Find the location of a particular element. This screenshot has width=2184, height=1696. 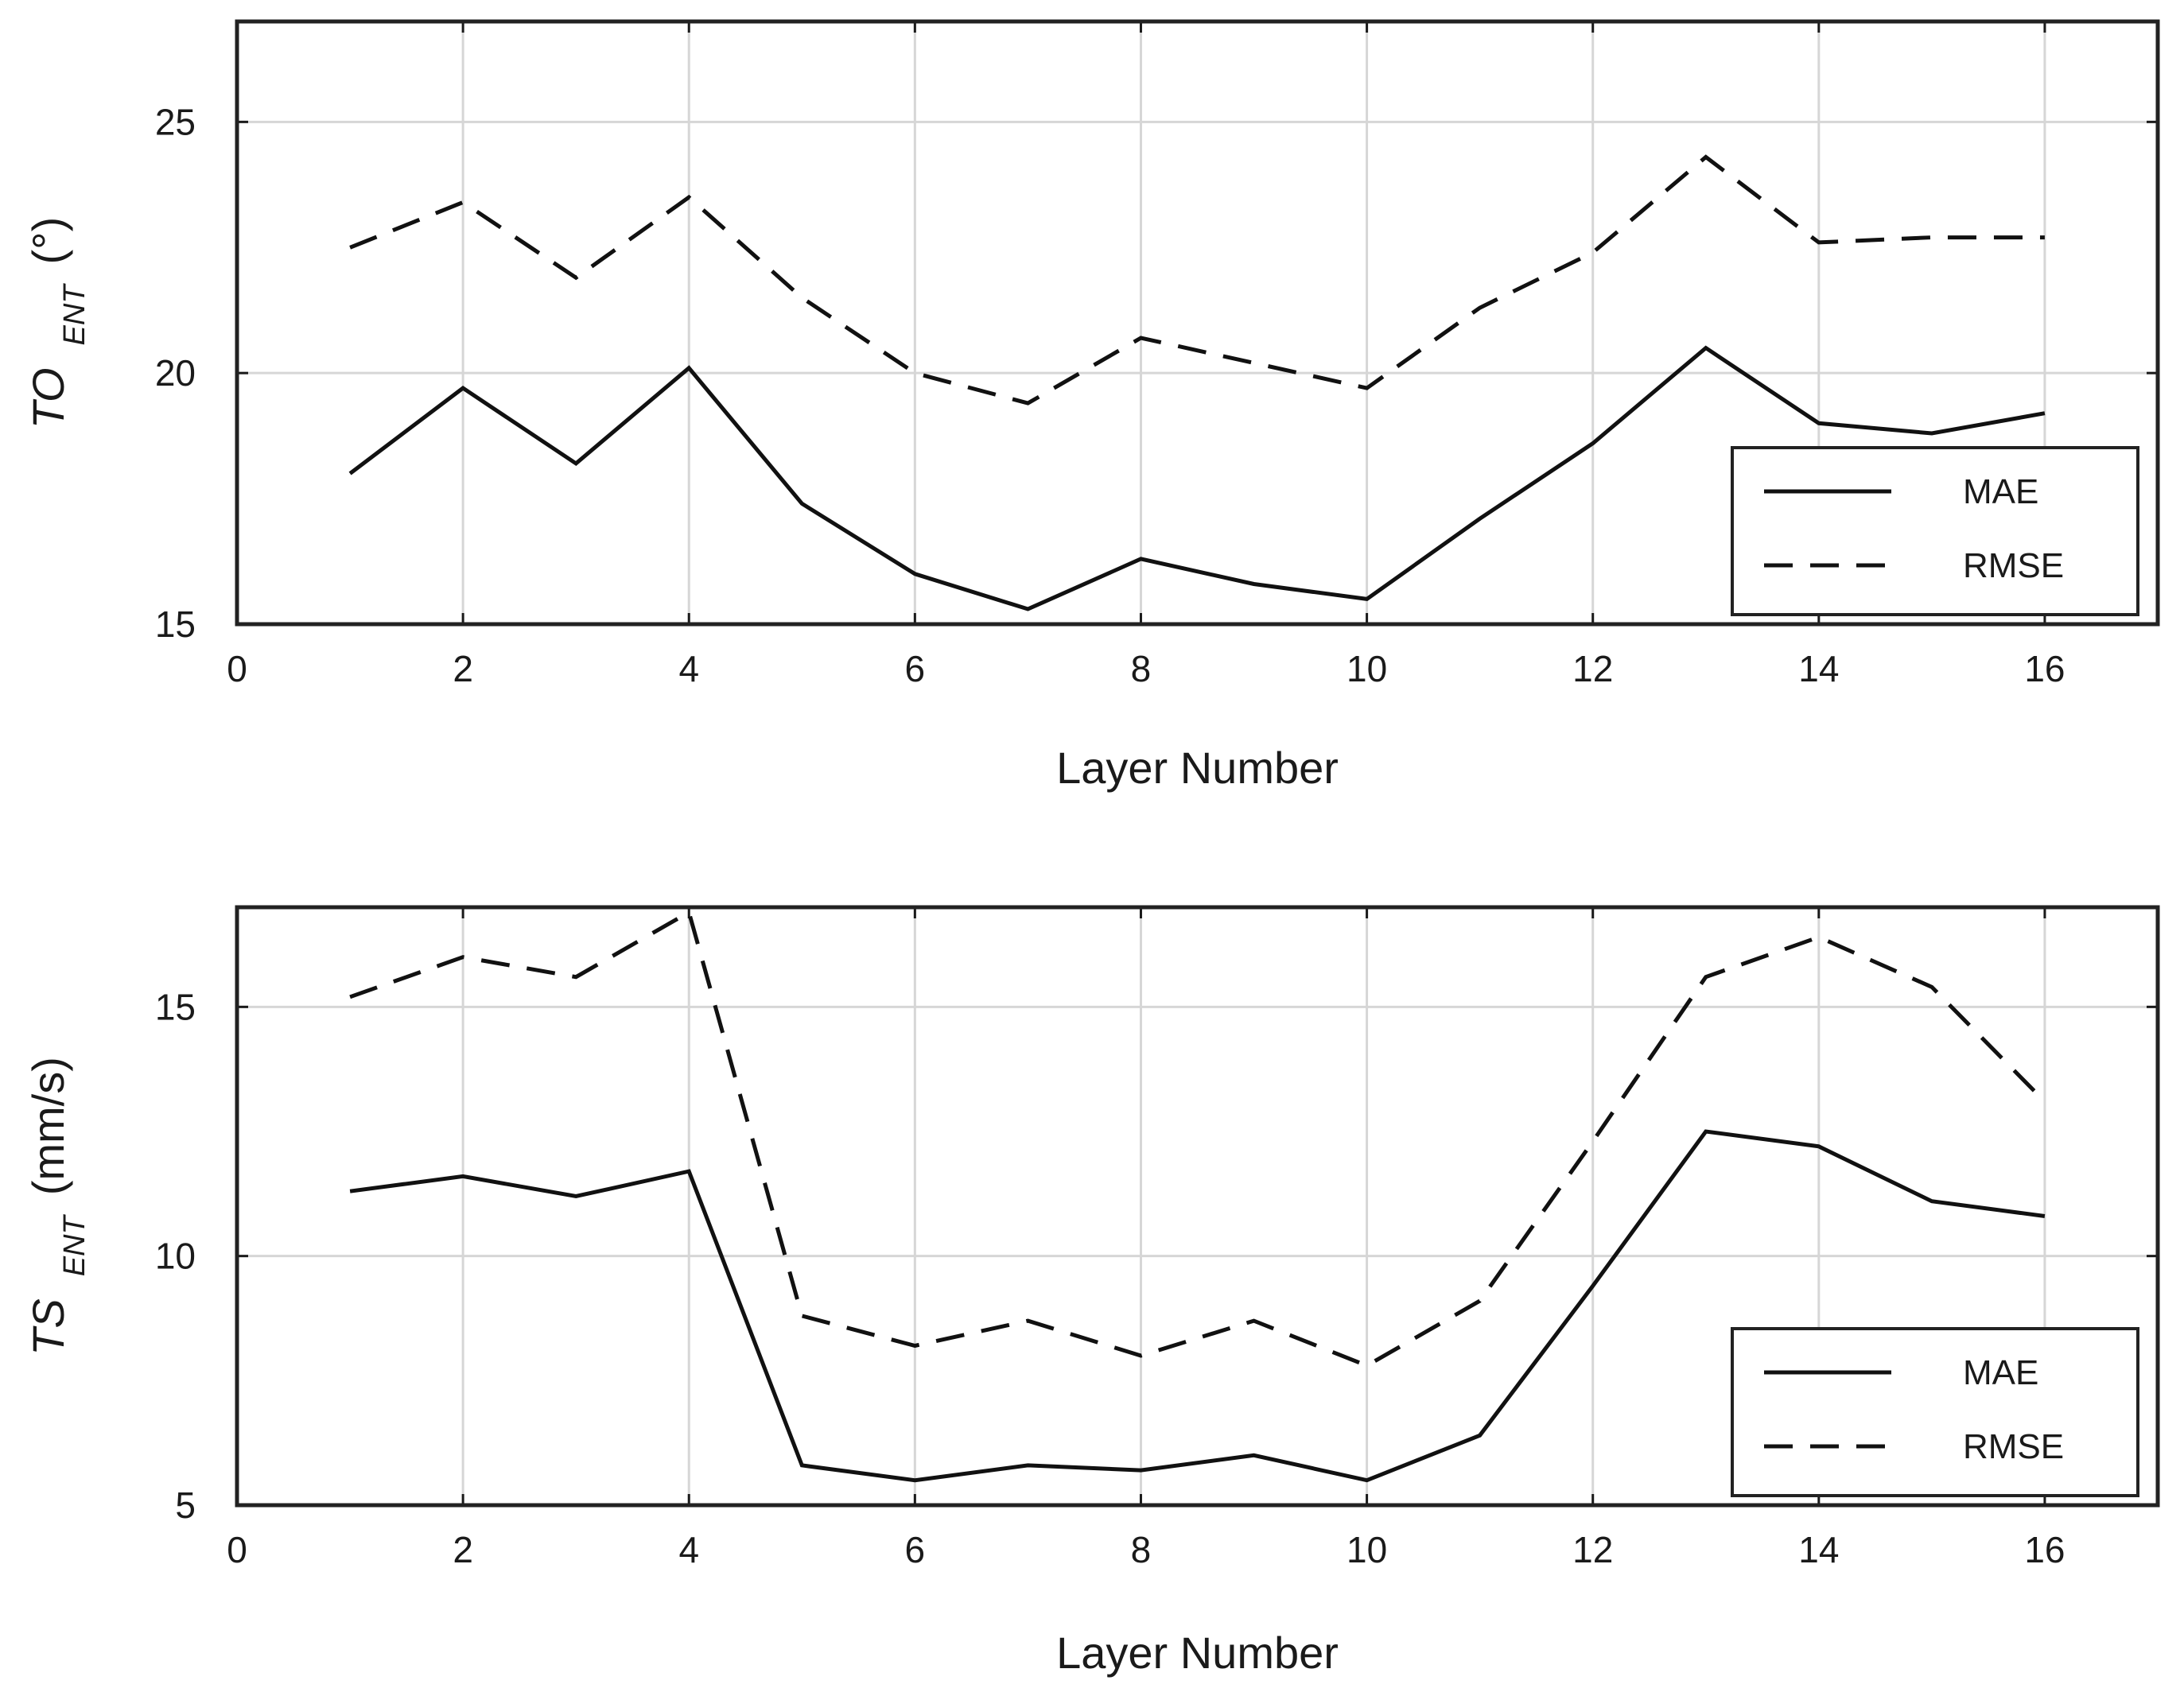

y-tick-label: 25 is located at coordinates (175, 122).